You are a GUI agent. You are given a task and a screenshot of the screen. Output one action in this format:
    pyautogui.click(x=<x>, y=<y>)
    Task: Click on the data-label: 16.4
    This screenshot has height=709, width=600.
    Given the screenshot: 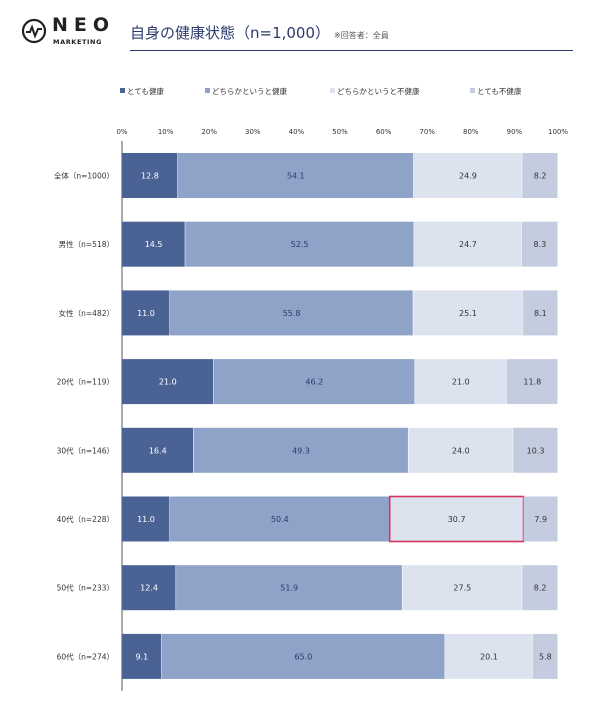 What is the action you would take?
    pyautogui.click(x=158, y=450)
    